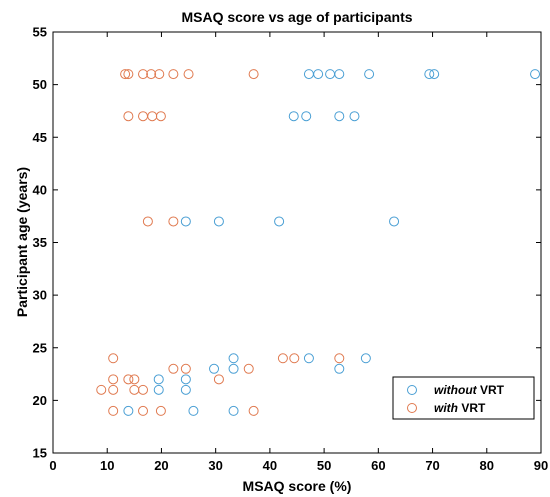  Describe the element at coordinates (40, 453) in the screenshot. I see `y-tick-label: 15` at that location.